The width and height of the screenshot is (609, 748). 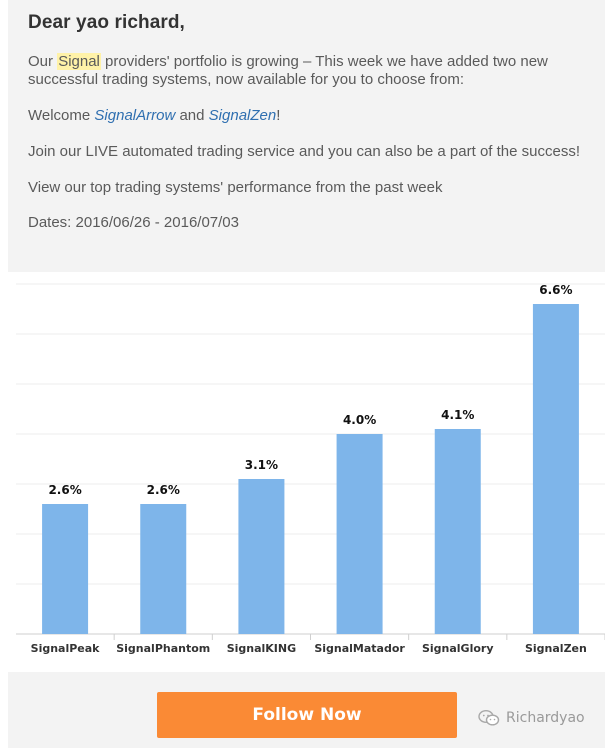 I want to click on intro-text: Our, so click(x=43, y=61).